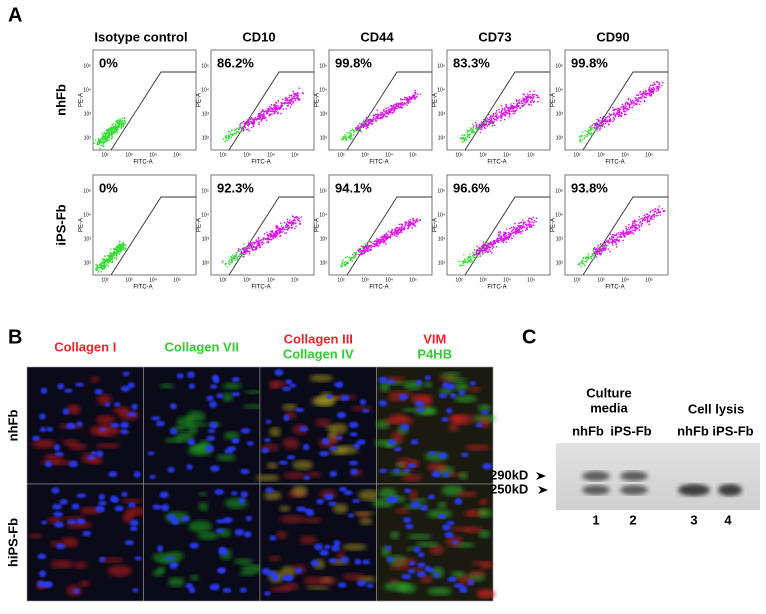  Describe the element at coordinates (258, 36) in the screenshot. I see `column-header: CD10` at that location.